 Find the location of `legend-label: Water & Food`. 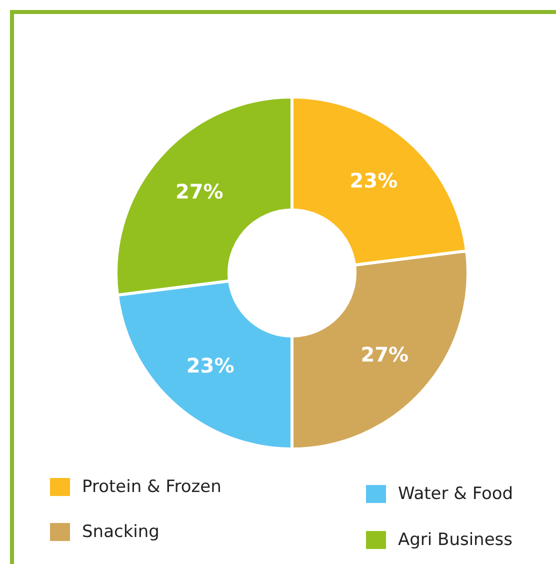

legend-label: Water & Food is located at coordinates (456, 494).